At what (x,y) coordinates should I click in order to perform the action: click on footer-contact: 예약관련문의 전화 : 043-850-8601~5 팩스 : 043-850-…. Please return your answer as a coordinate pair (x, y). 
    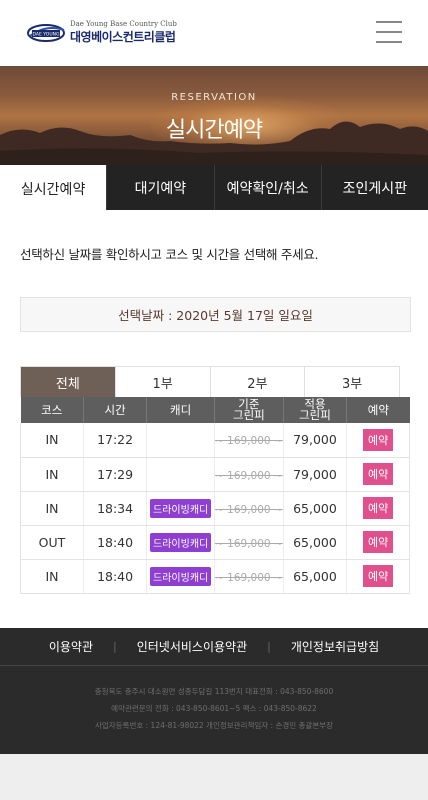
    Looking at the image, I should click on (214, 708).